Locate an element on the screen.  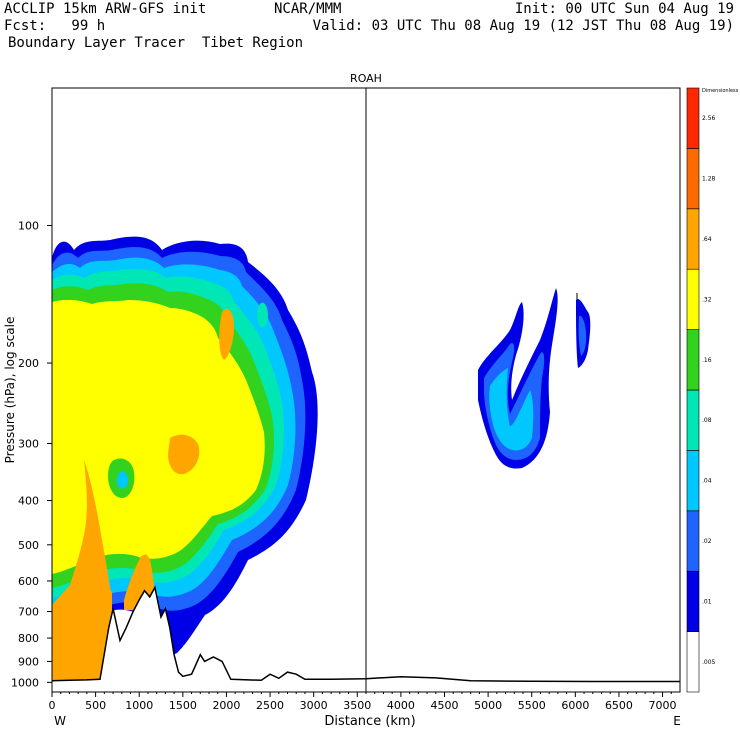
x-tick-label: 6000 is located at coordinates (575, 705).